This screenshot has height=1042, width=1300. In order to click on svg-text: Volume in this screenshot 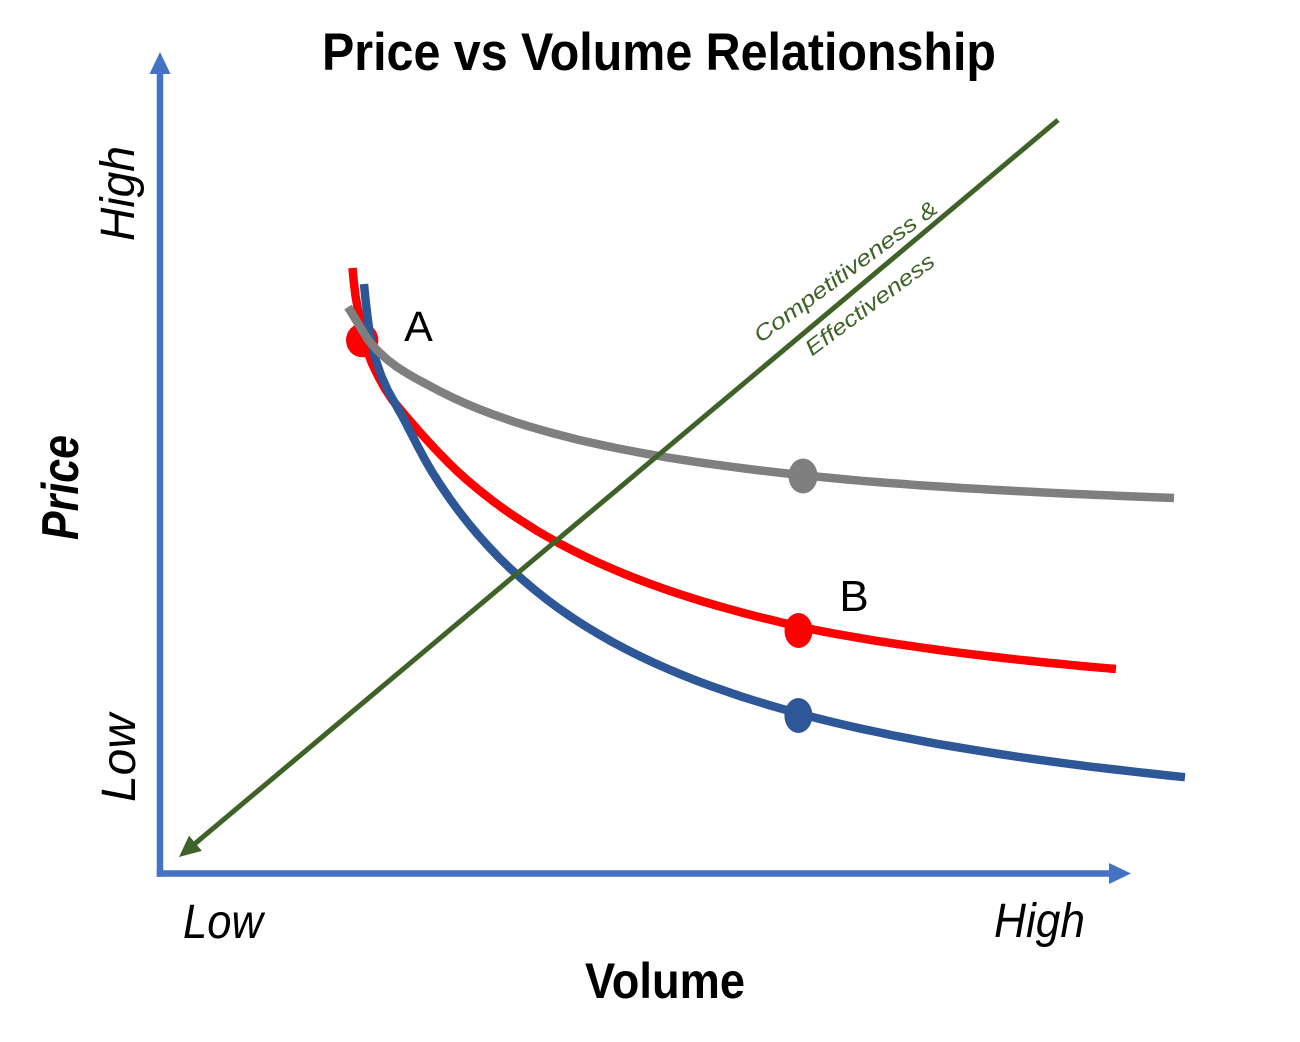, I will do `click(665, 981)`.